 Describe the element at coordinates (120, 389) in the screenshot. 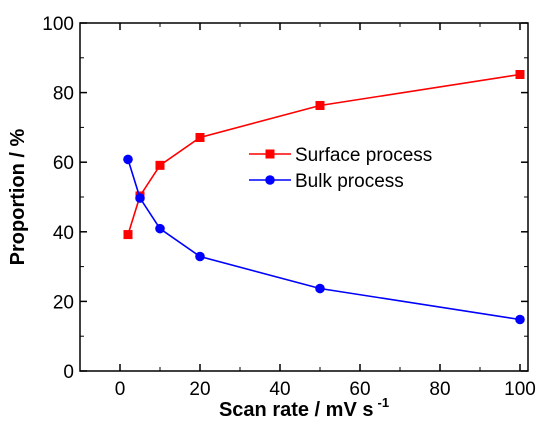

I see `x-tick-label: 0` at that location.